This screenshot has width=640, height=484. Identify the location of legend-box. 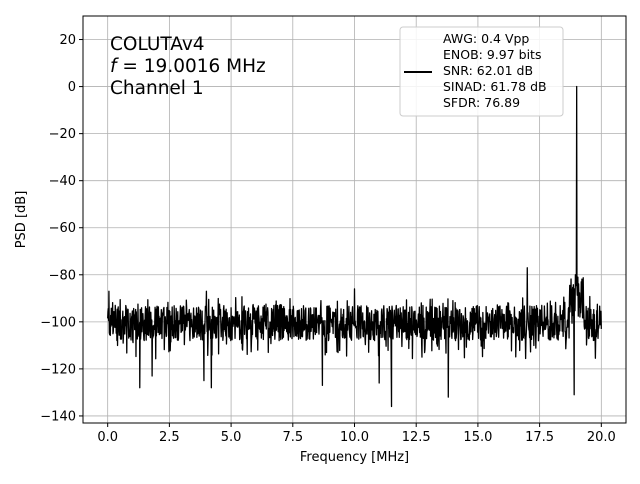
(481, 71).